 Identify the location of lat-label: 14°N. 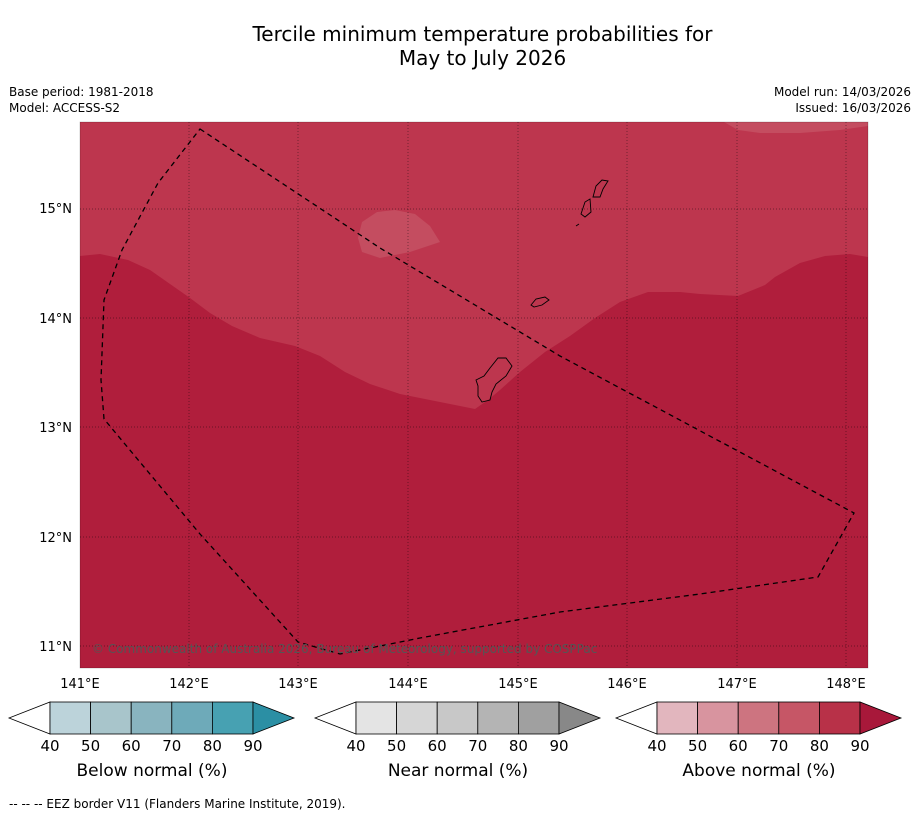
(55, 319).